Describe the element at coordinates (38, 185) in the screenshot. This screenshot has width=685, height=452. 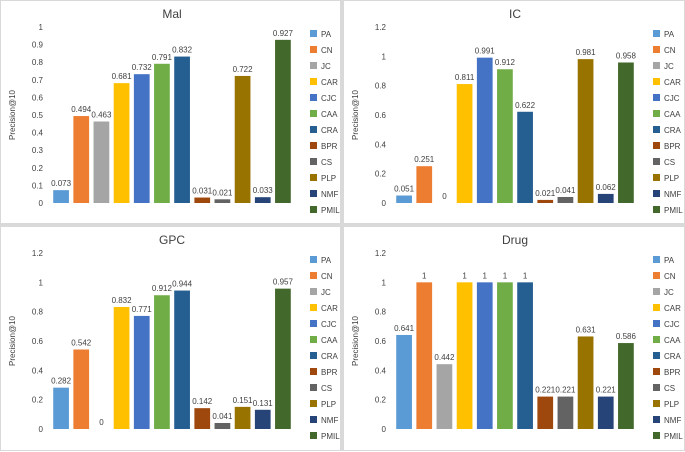
I see `y-tick-label: 0.1` at that location.